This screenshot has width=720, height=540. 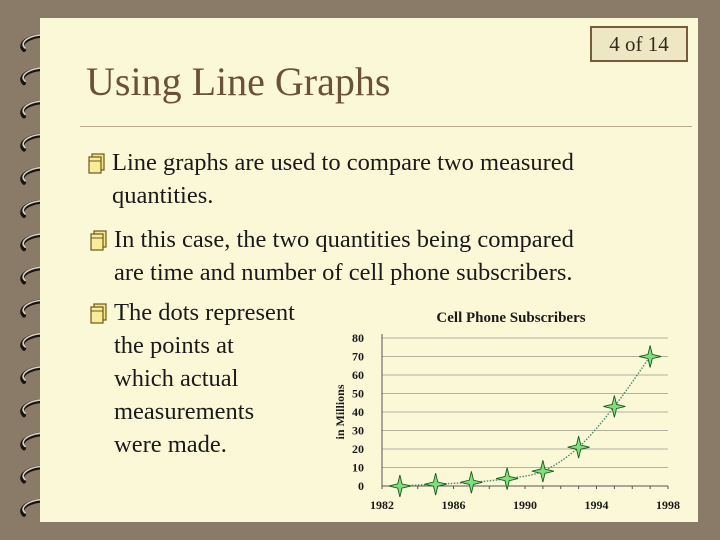 What do you see at coordinates (163, 195) in the screenshot?
I see `bullet-1-line-2: quantities.` at bounding box center [163, 195].